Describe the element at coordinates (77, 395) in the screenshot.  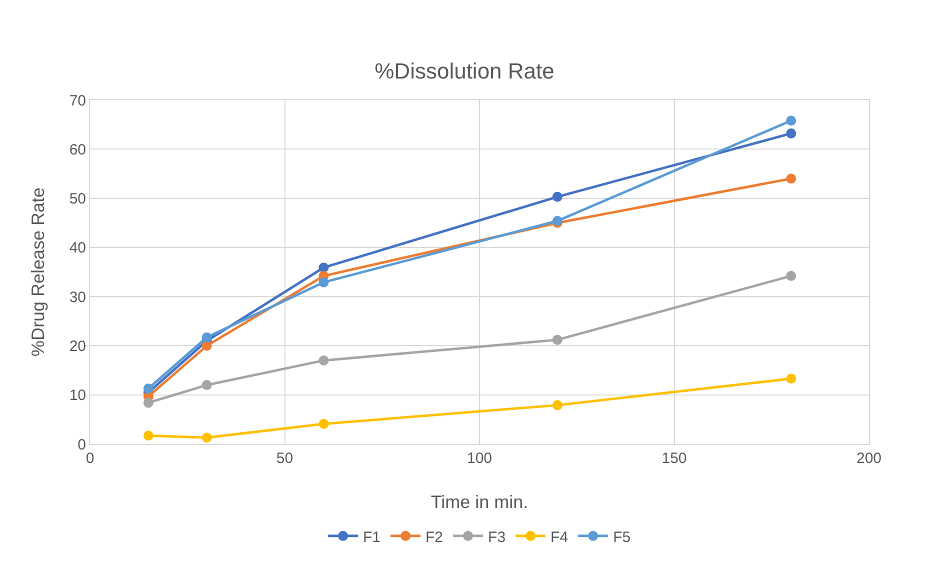
I see `y-tick-label: 10` at that location.